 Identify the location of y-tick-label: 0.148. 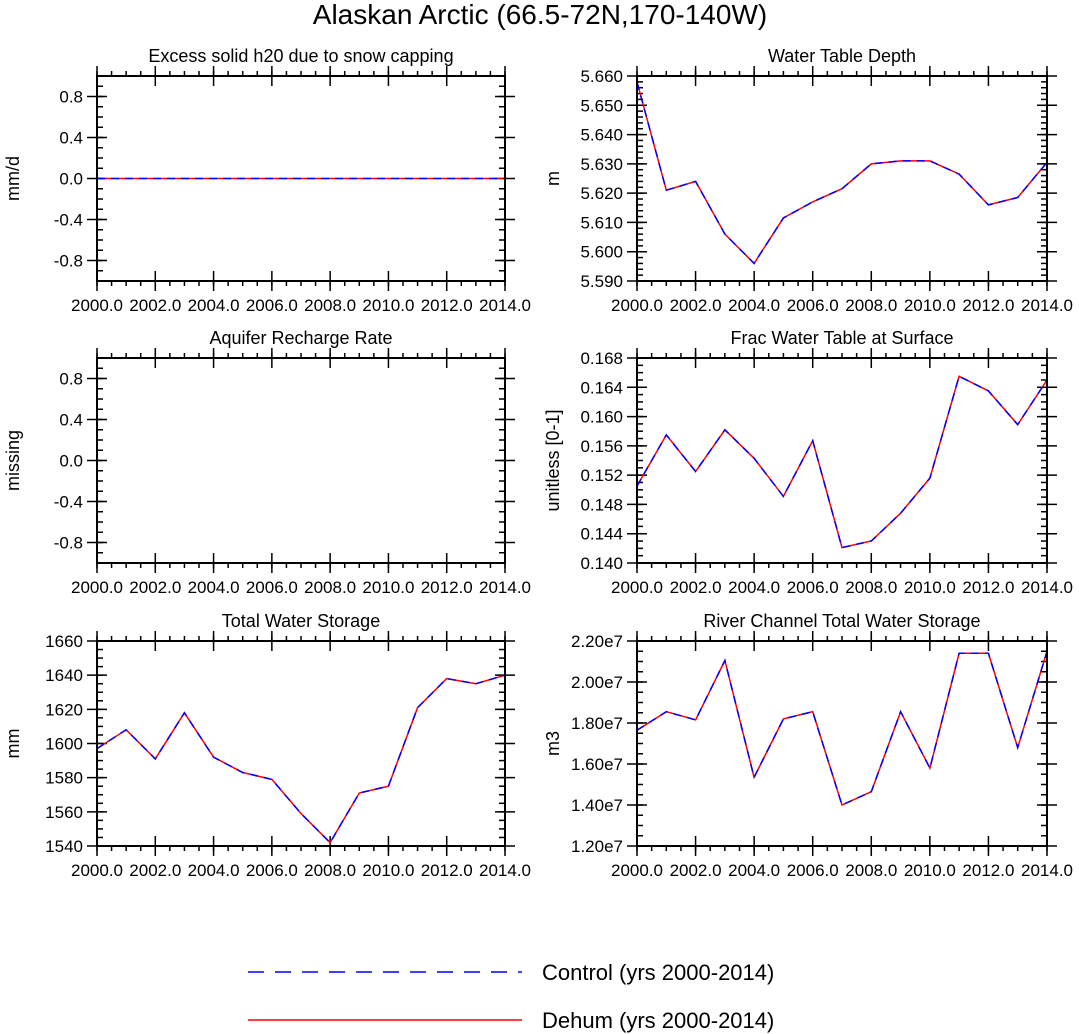
(601, 504).